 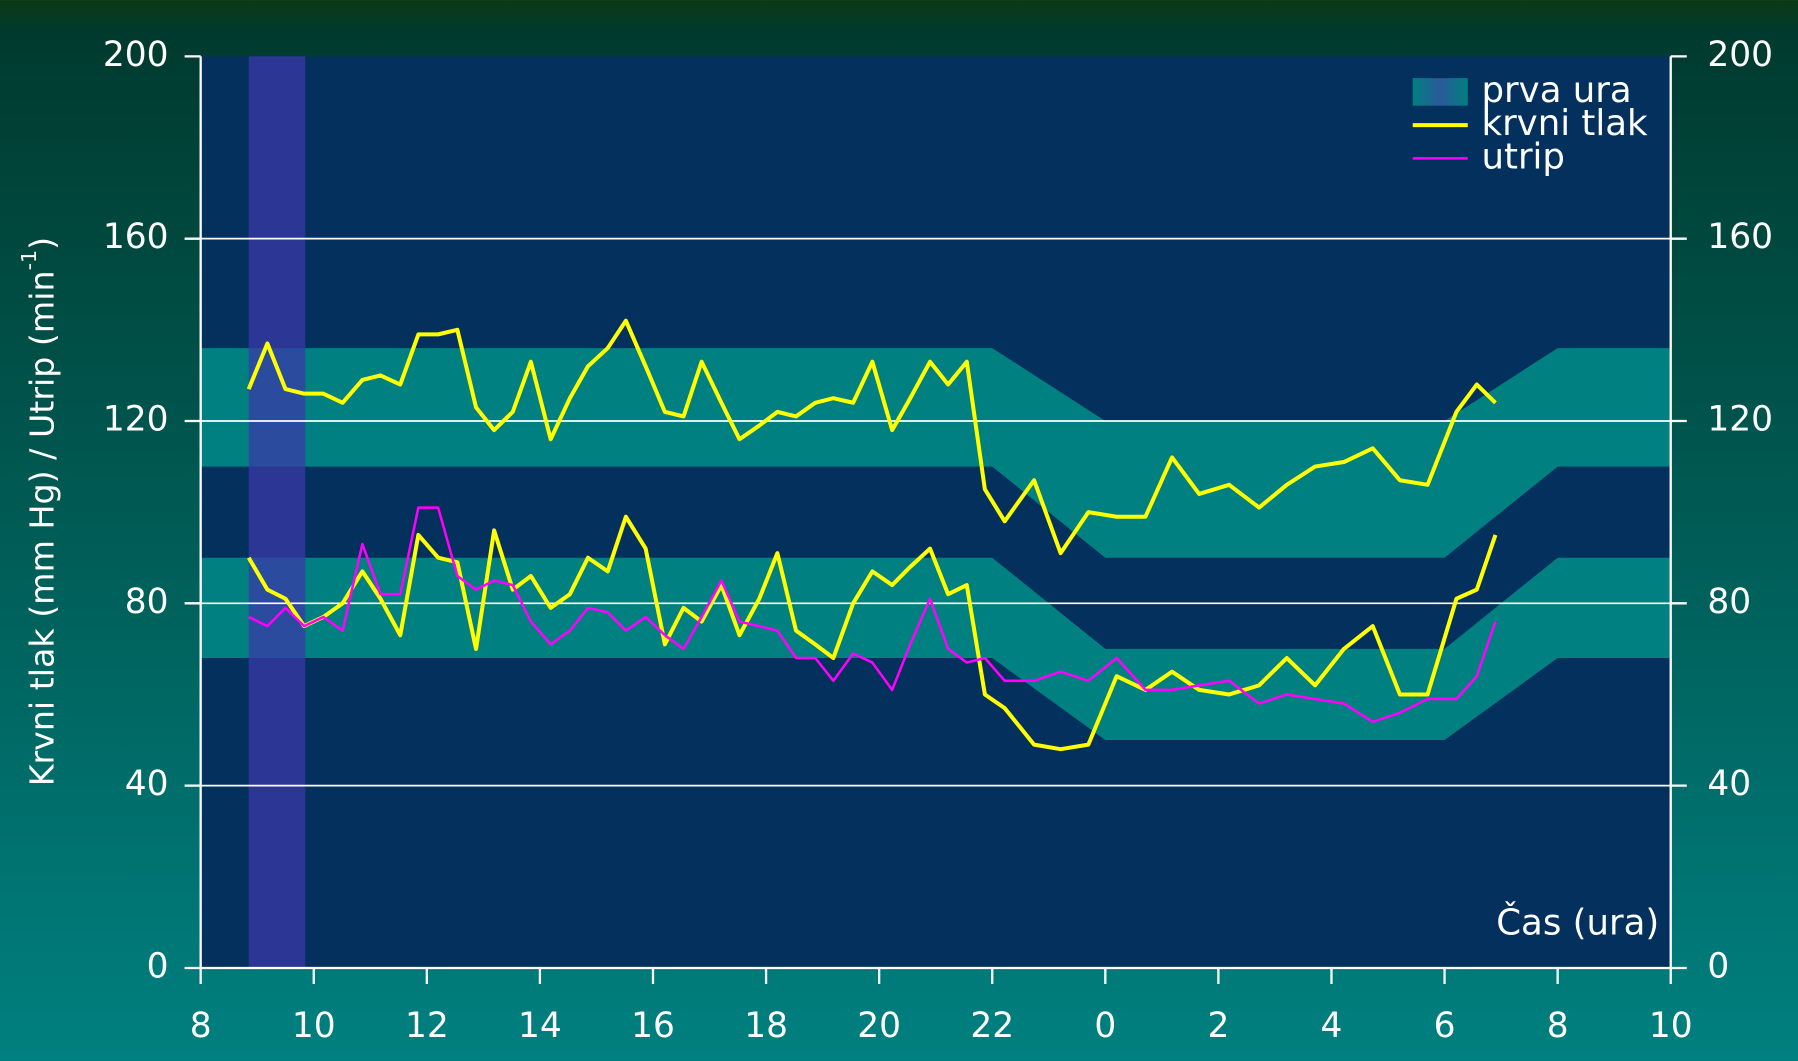 I want to click on y2-tick-label: 80, so click(x=1729, y=602).